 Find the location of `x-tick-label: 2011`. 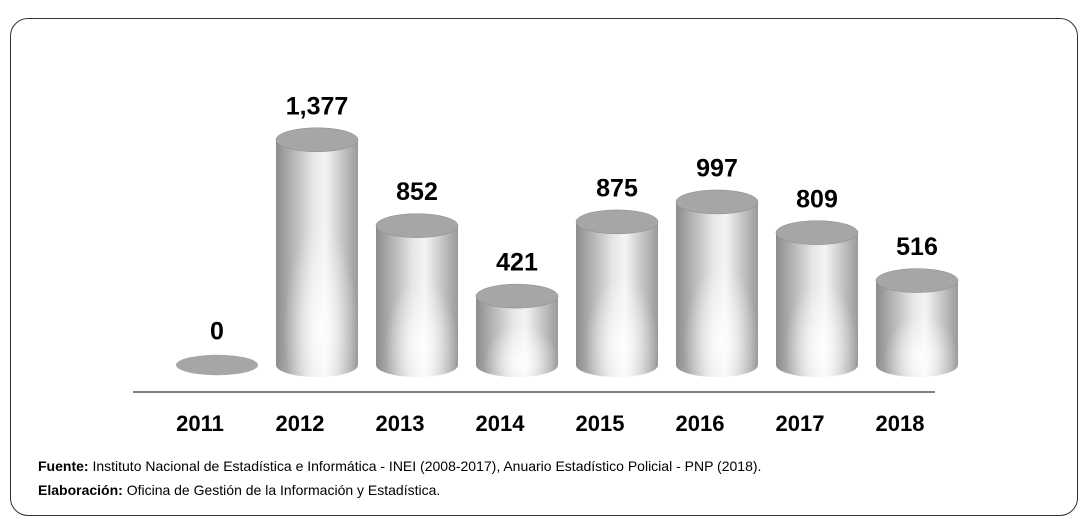

x-tick-label: 2011 is located at coordinates (200, 423).